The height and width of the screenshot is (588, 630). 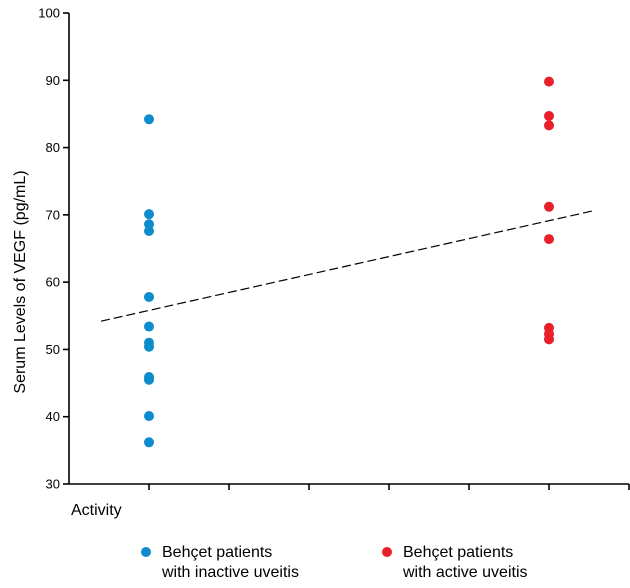 I want to click on legend-label: with inactive uveitis, so click(x=230, y=572).